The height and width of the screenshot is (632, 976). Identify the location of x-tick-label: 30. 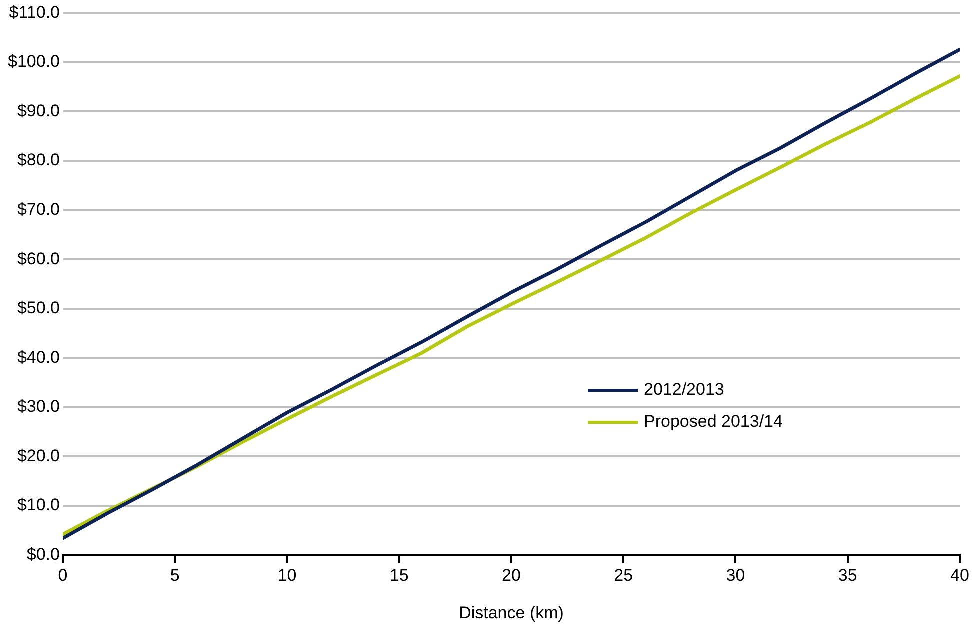
(736, 576).